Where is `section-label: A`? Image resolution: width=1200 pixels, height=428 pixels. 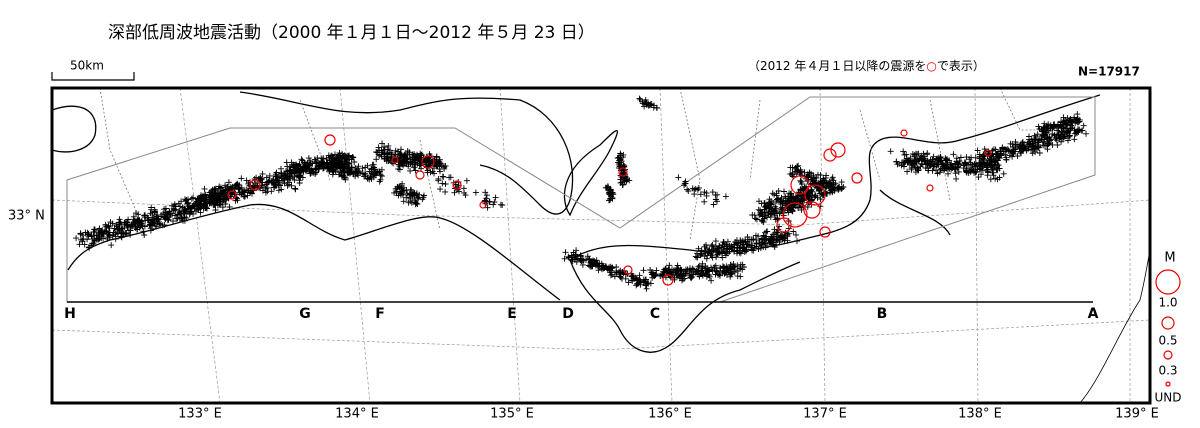
section-label: A is located at coordinates (1093, 314).